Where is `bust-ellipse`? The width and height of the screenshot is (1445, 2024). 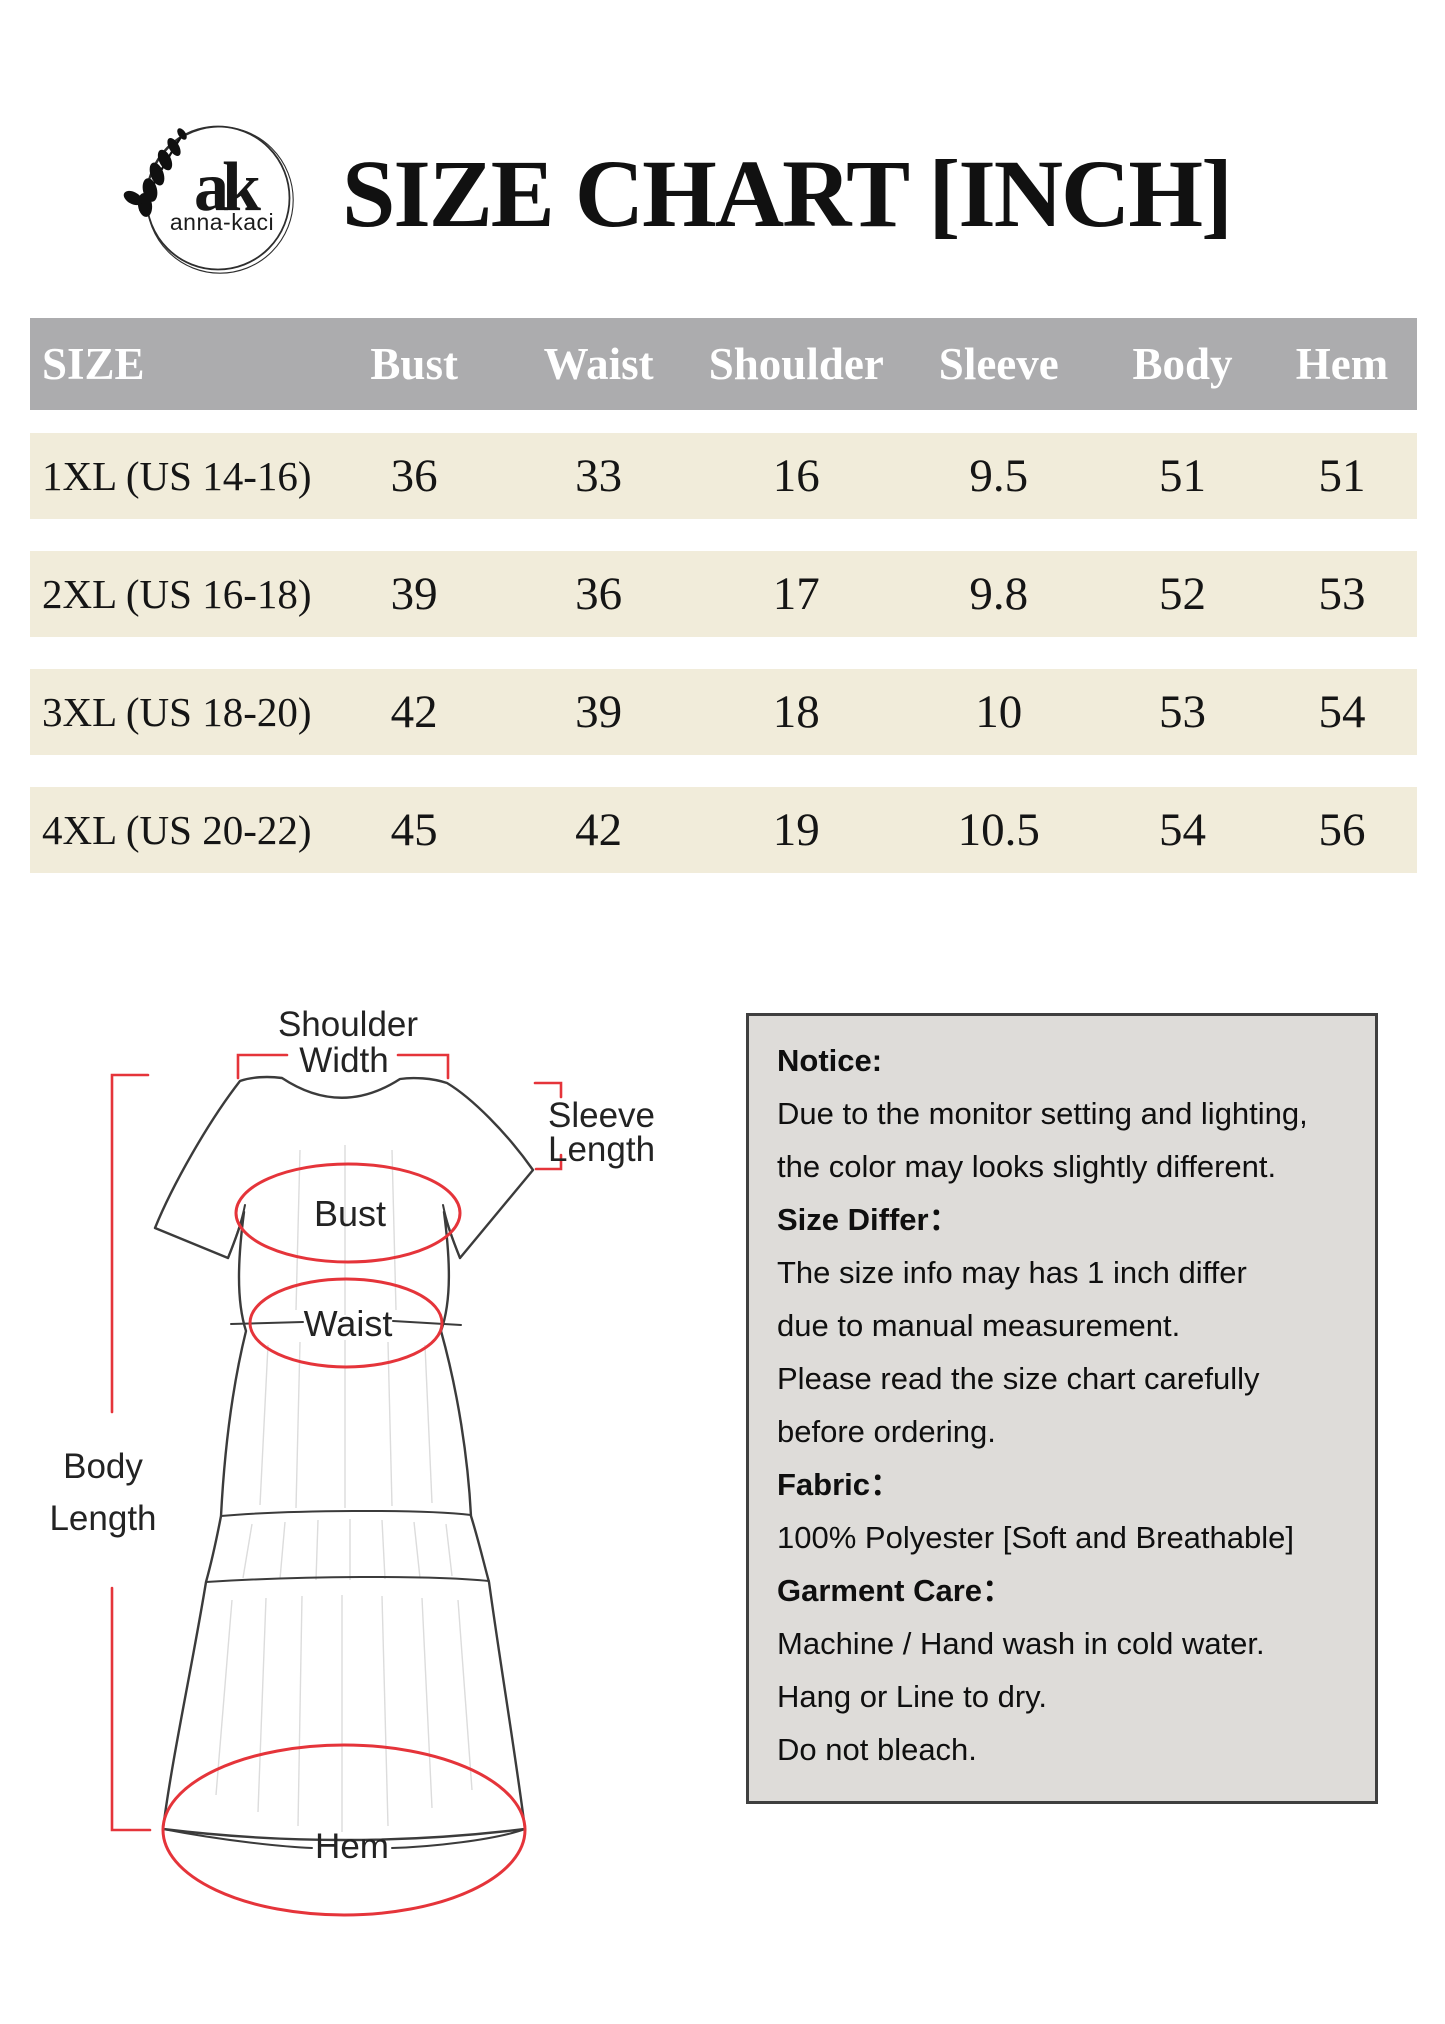 bust-ellipse is located at coordinates (348, 1213).